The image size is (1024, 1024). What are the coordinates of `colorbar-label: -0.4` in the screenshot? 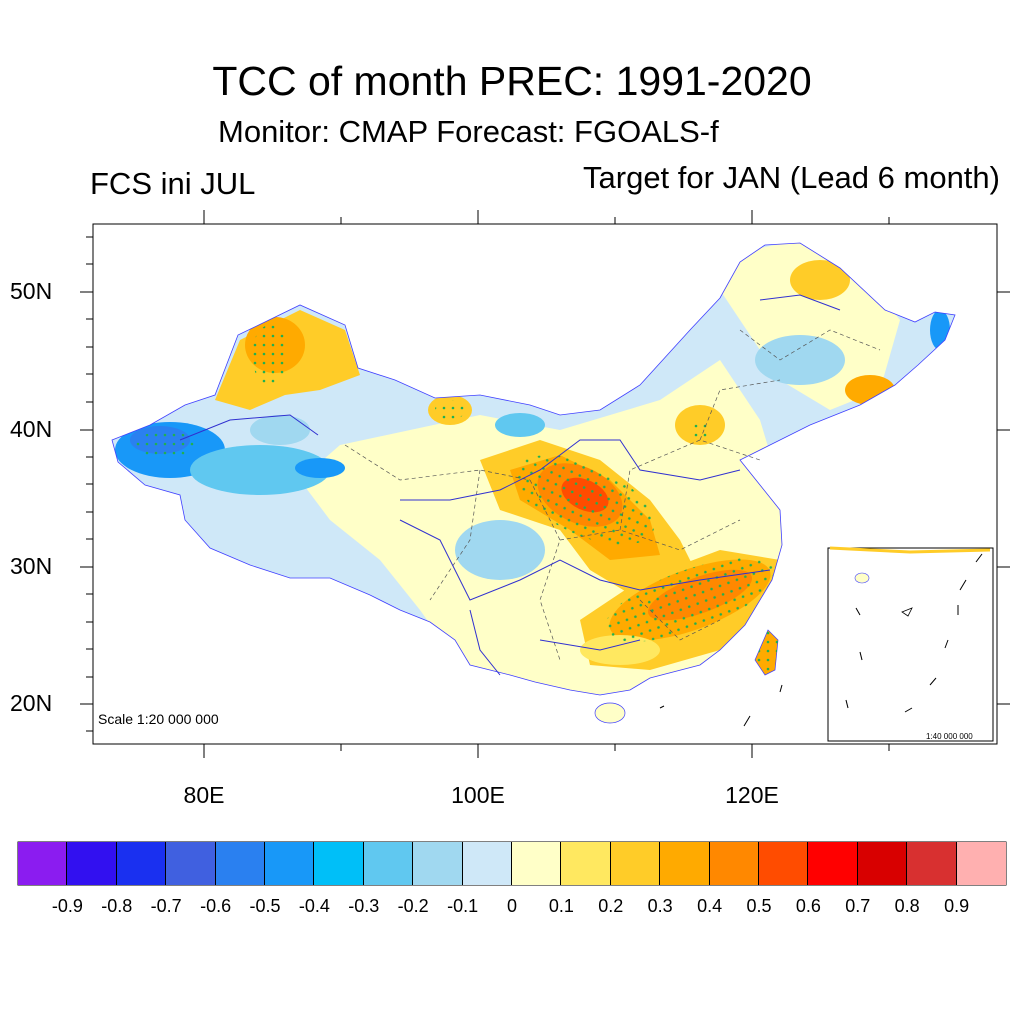 It's located at (314, 906).